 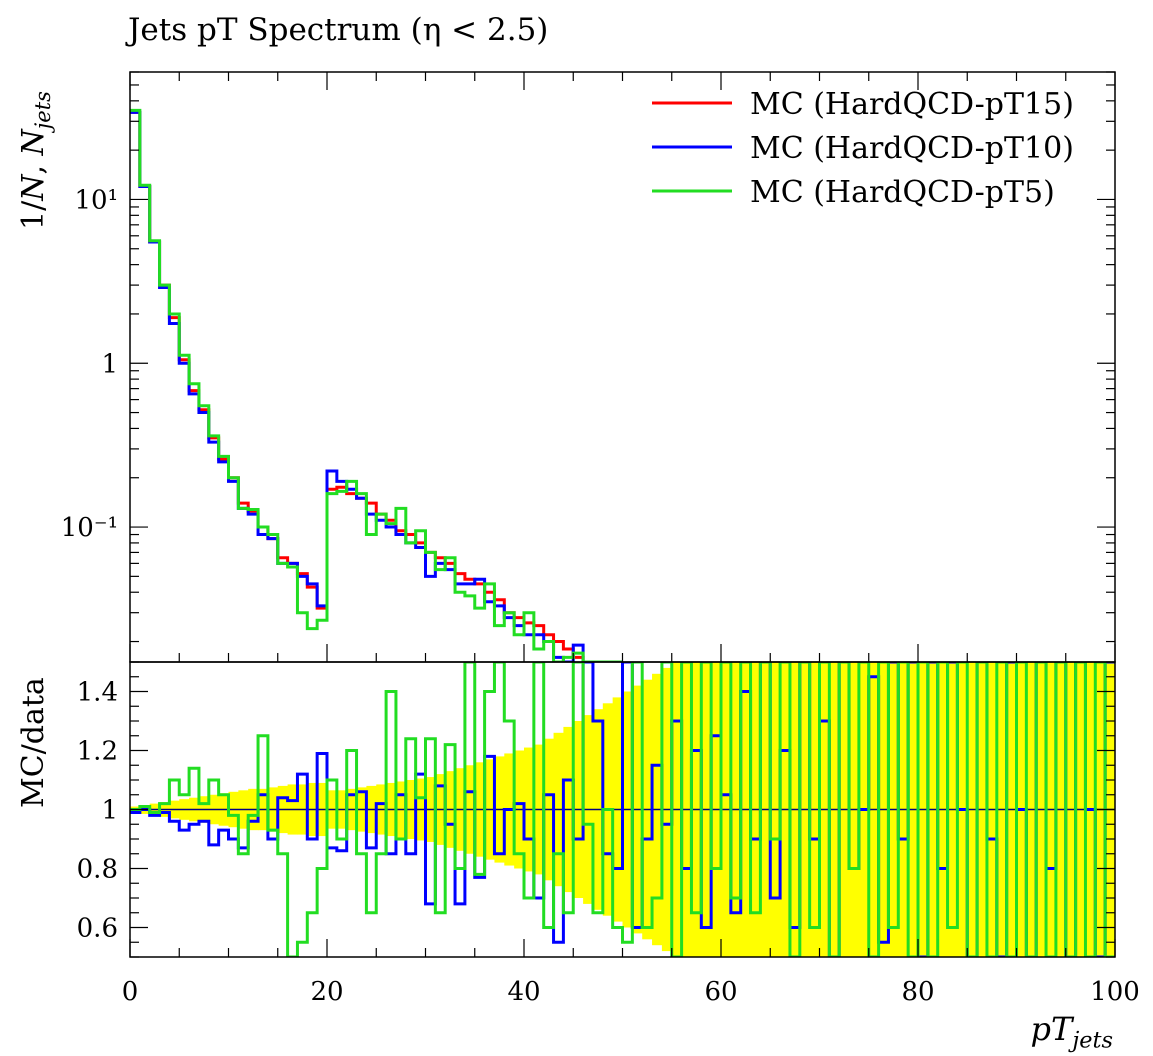 What do you see at coordinates (912, 104) in the screenshot?
I see `legend-label-0: MC (HardQCD-pT15)` at bounding box center [912, 104].